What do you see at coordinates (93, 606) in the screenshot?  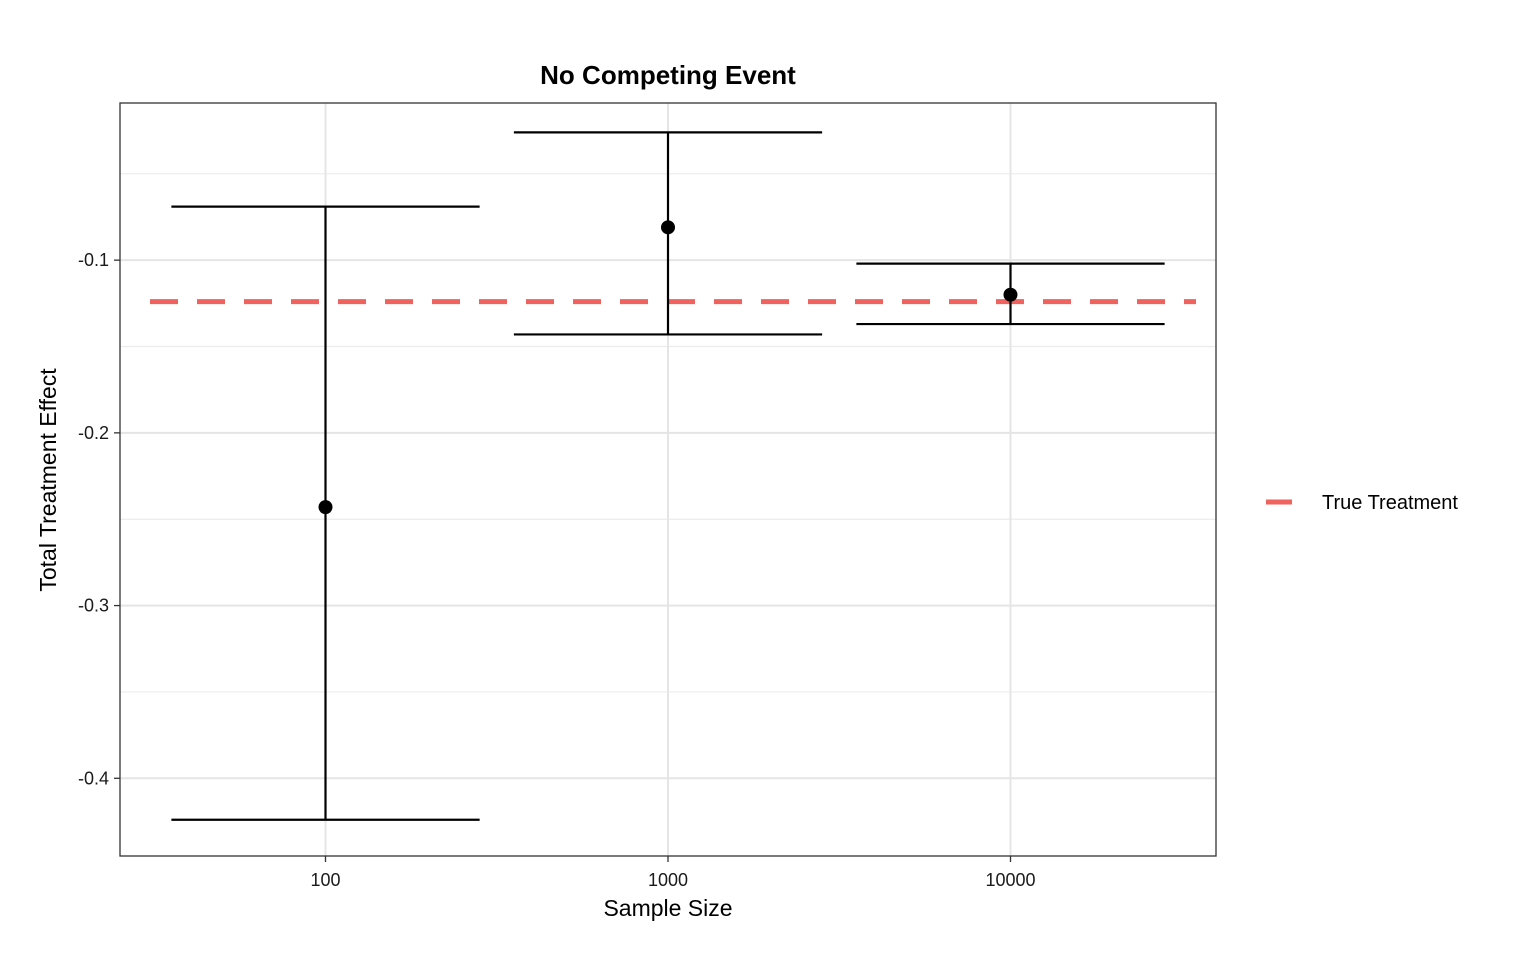 I see `y-tick-label: -0.3` at bounding box center [93, 606].